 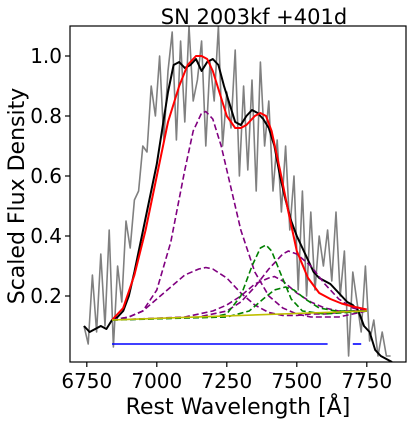 I want to click on y-tick-label-3: 0.8, so click(x=46, y=116).